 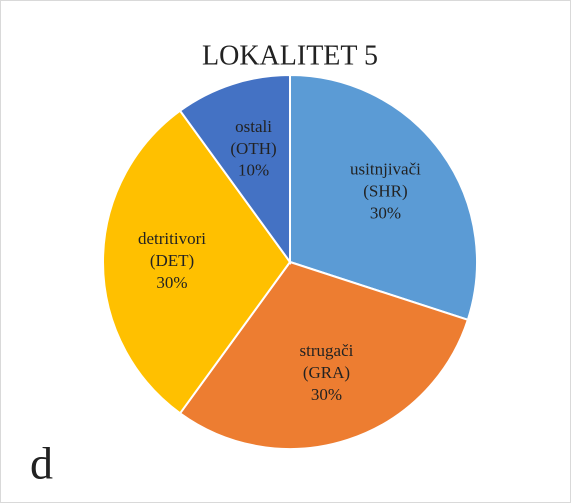 I want to click on slice-category-label: detritivori (DET), so click(x=172, y=249).